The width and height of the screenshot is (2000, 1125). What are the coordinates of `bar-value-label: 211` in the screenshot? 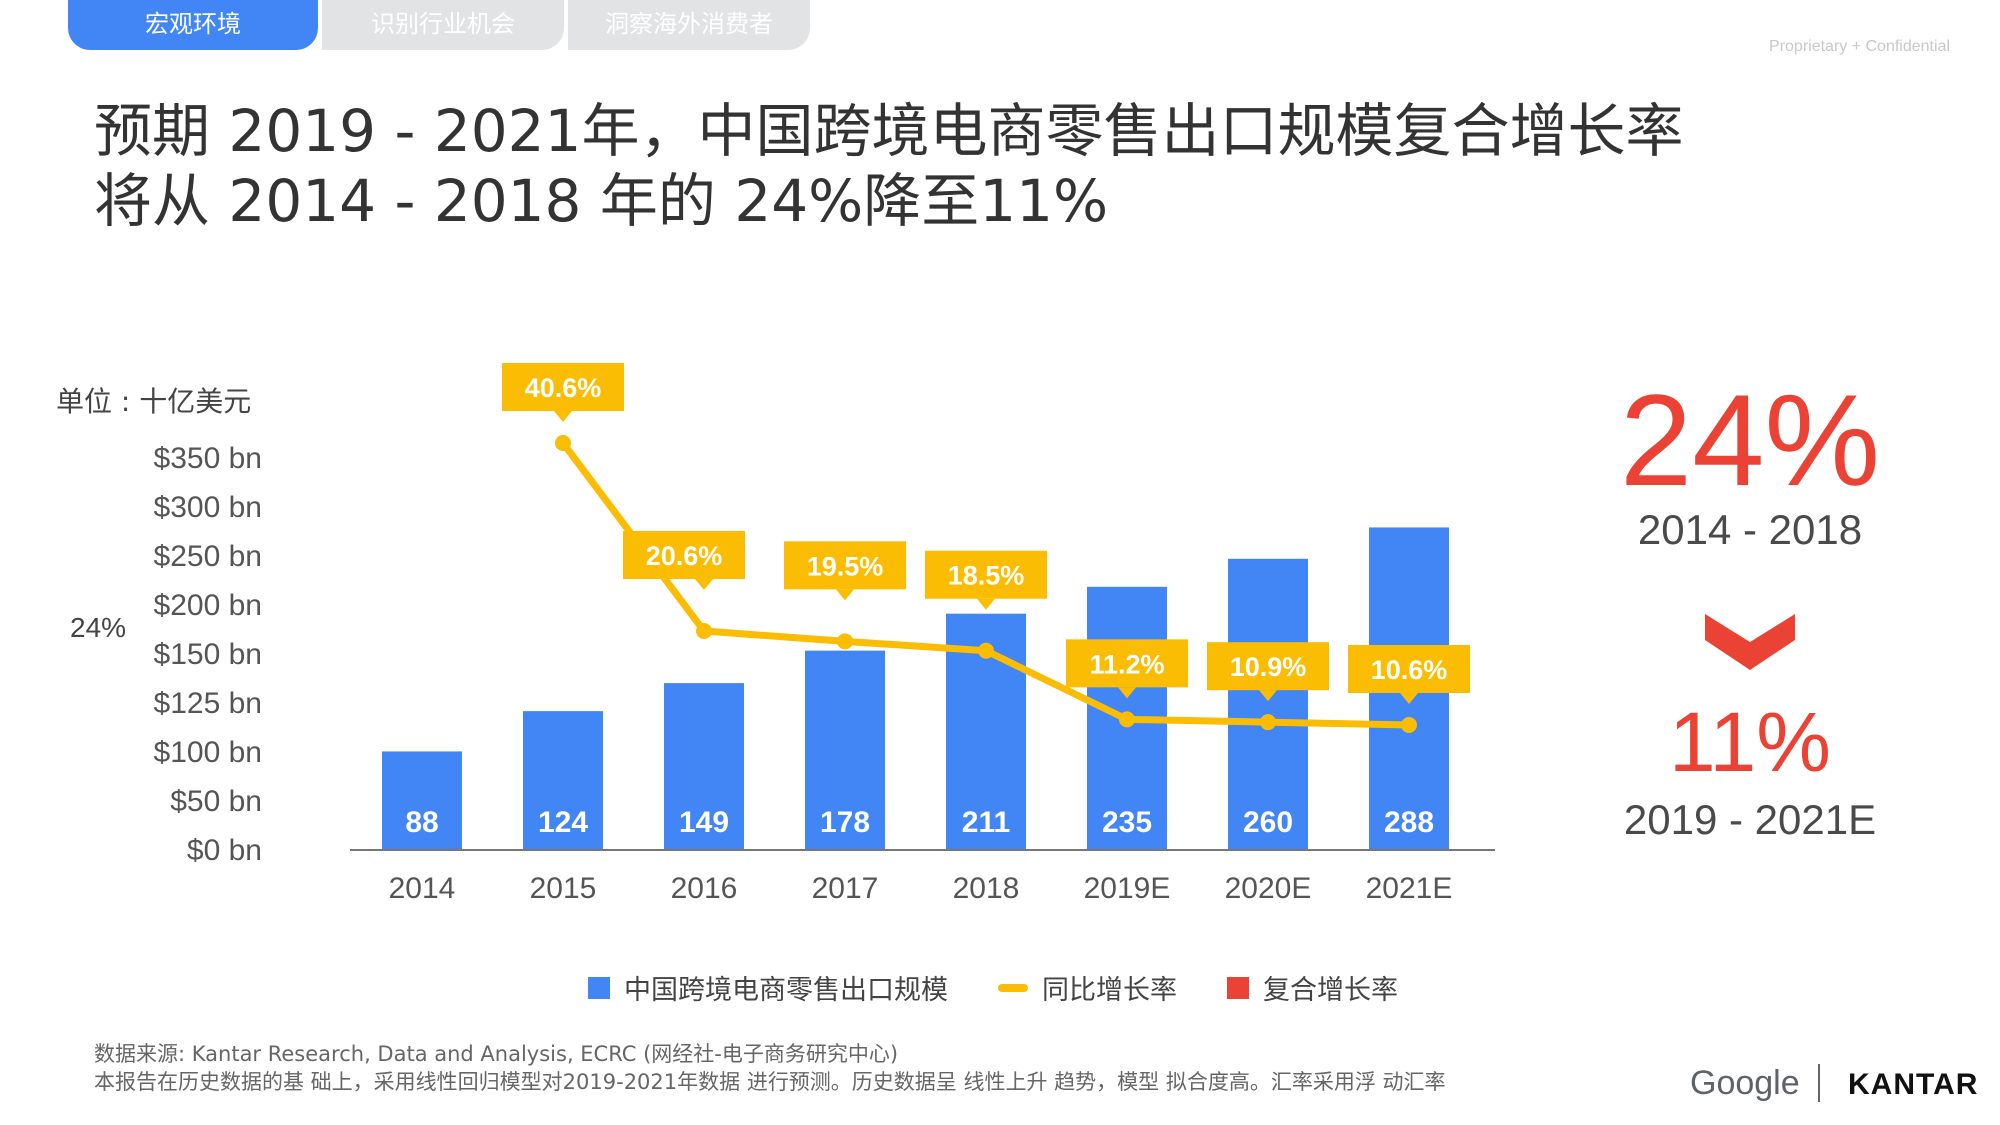 It's located at (986, 822).